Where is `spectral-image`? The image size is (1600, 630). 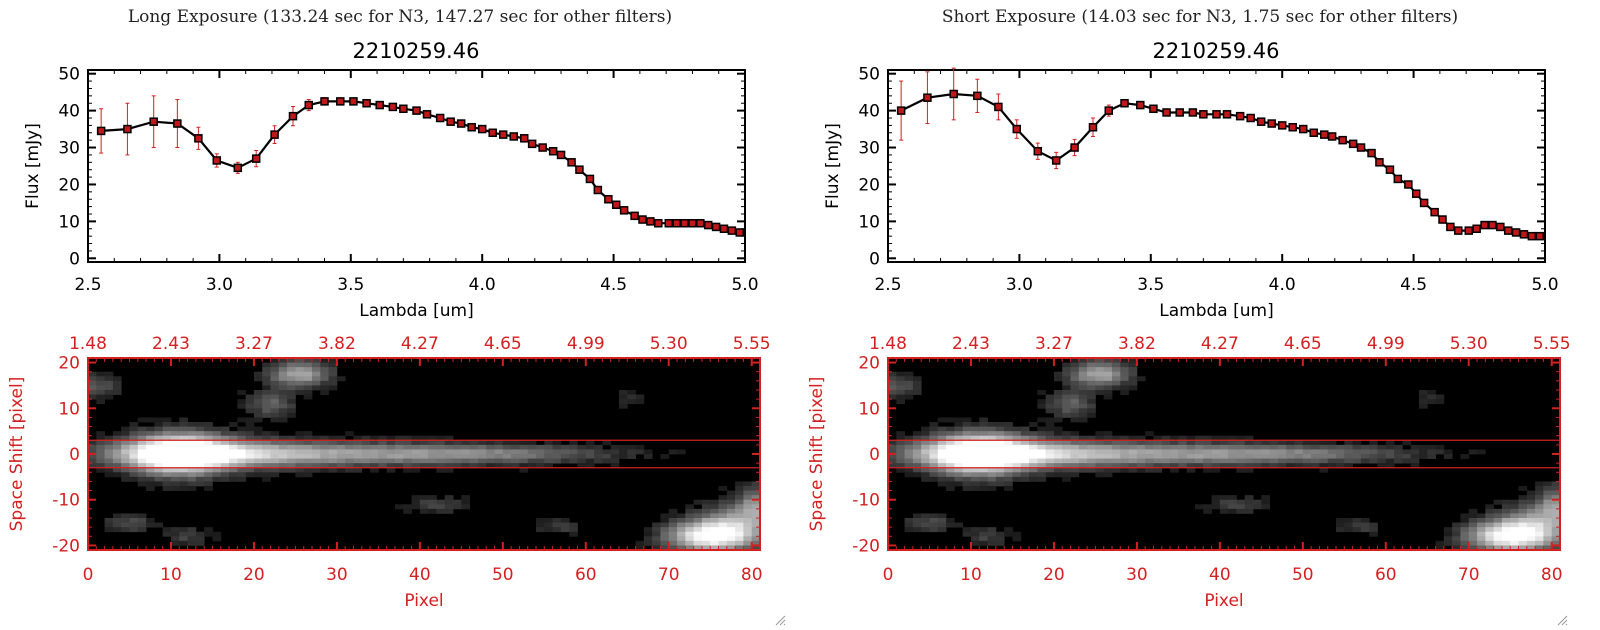
spectral-image is located at coordinates (1224, 454).